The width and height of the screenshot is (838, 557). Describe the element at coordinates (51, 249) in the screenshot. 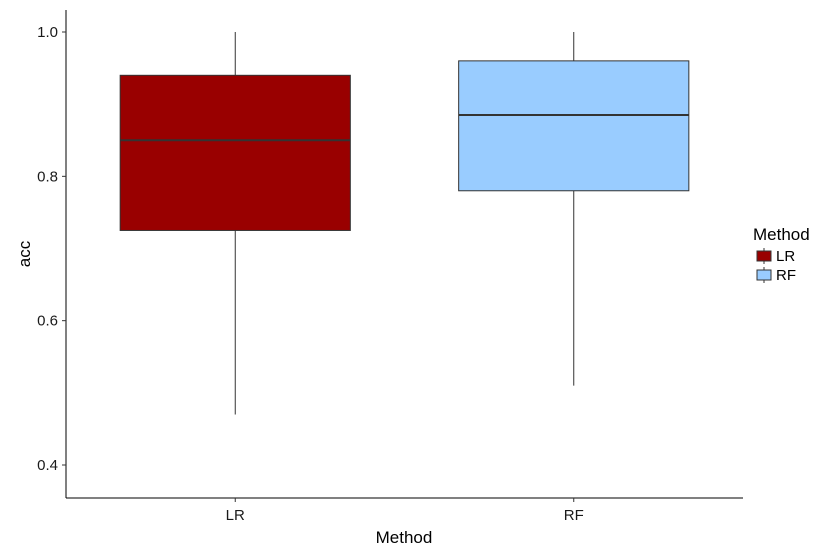

I see `y-ticks: 0.4 0.6 0.8 1.0` at that location.